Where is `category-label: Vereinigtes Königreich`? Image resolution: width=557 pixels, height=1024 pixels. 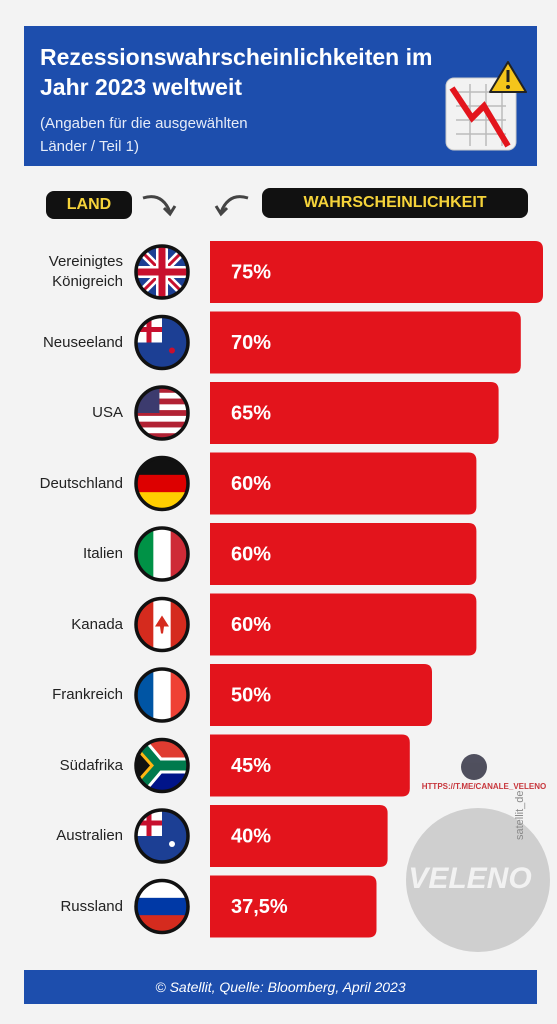 category-label: Vereinigtes Königreich is located at coordinates (85, 271).